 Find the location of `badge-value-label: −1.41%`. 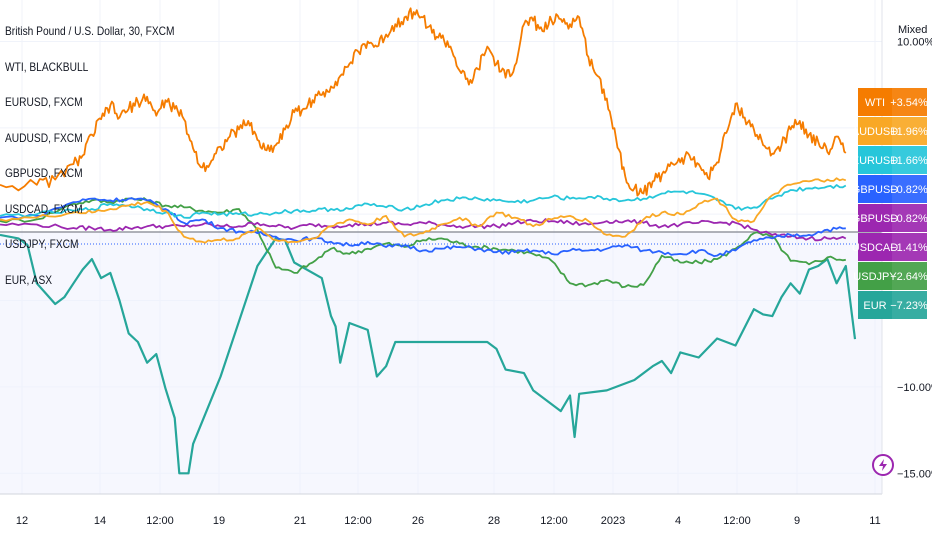

badge-value-label: −1.41% is located at coordinates (909, 248).